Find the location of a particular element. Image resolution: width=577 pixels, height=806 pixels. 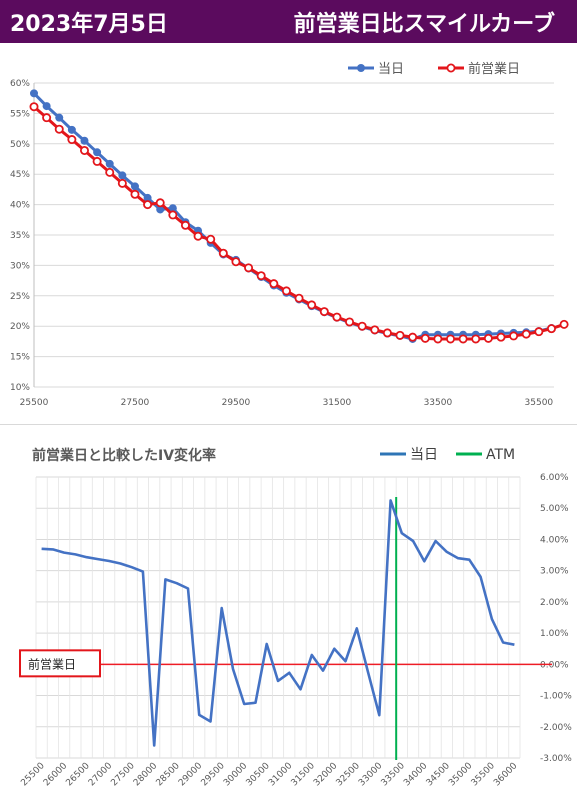

y-tick-label: 15% is located at coordinates (20, 358).